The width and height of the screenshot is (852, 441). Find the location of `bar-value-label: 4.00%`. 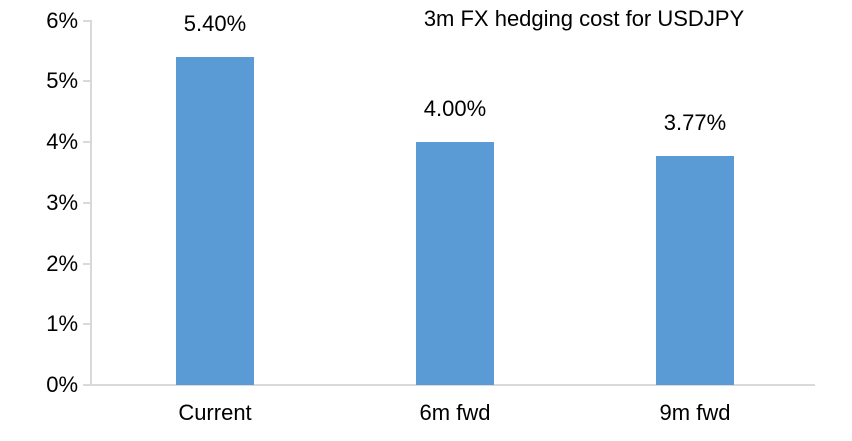

bar-value-label: 4.00% is located at coordinates (455, 108).